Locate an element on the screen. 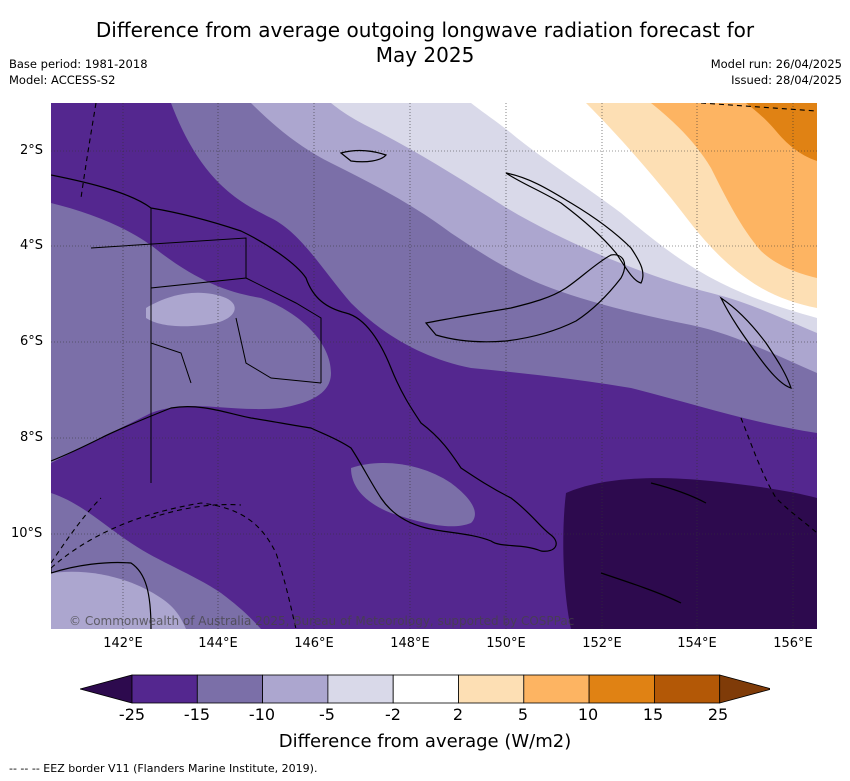 The image size is (850, 781). colorbar is located at coordinates (425, 689).